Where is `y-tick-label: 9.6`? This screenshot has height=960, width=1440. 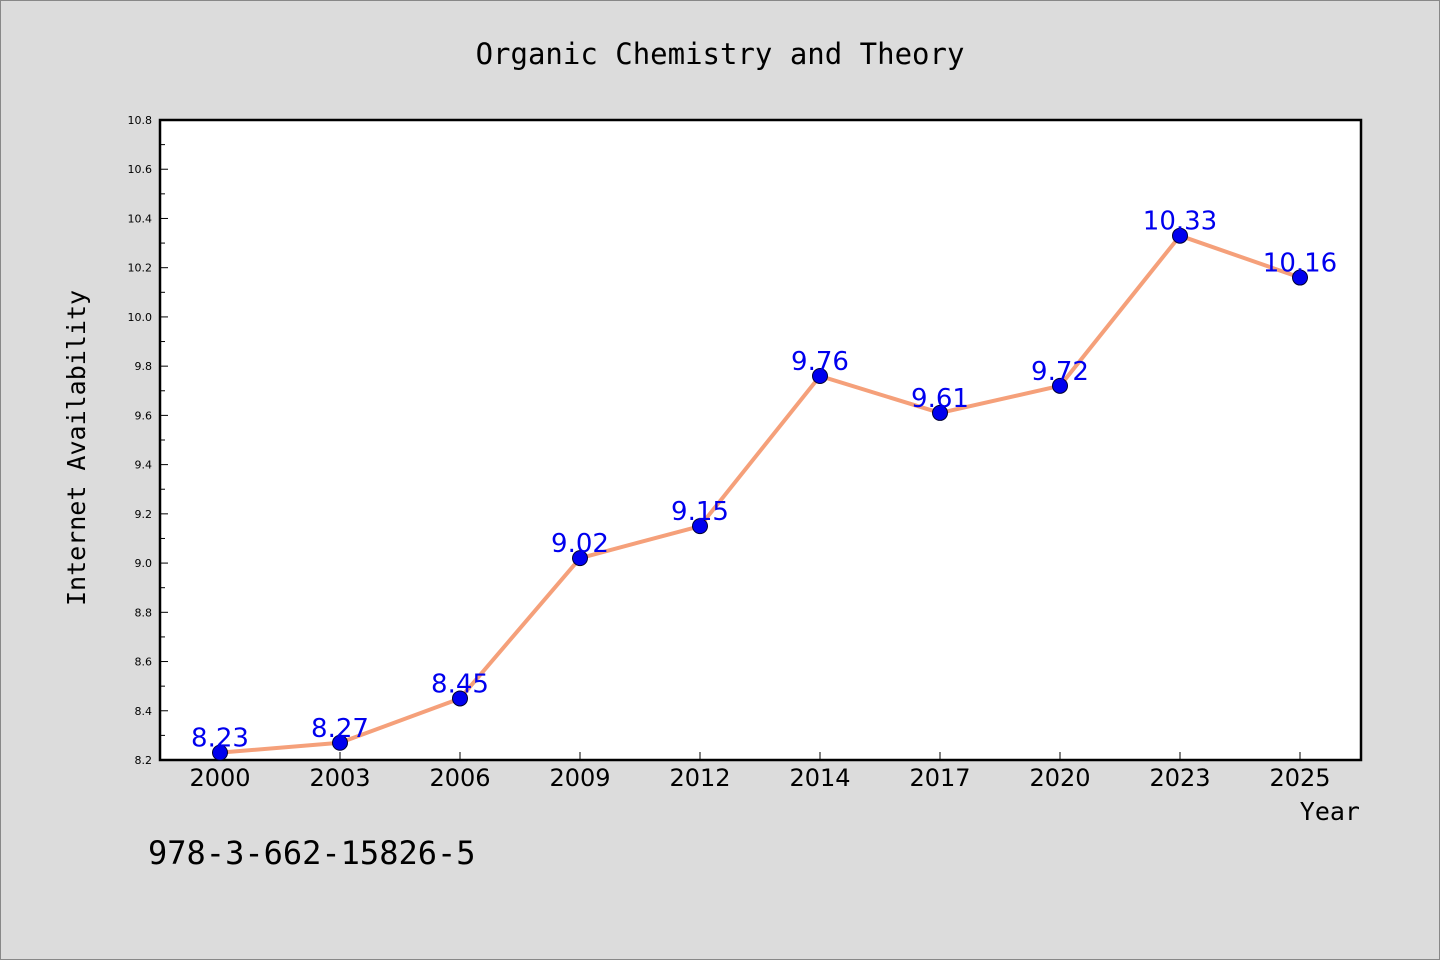
y-tick-label: 9.6 is located at coordinates (144, 415).